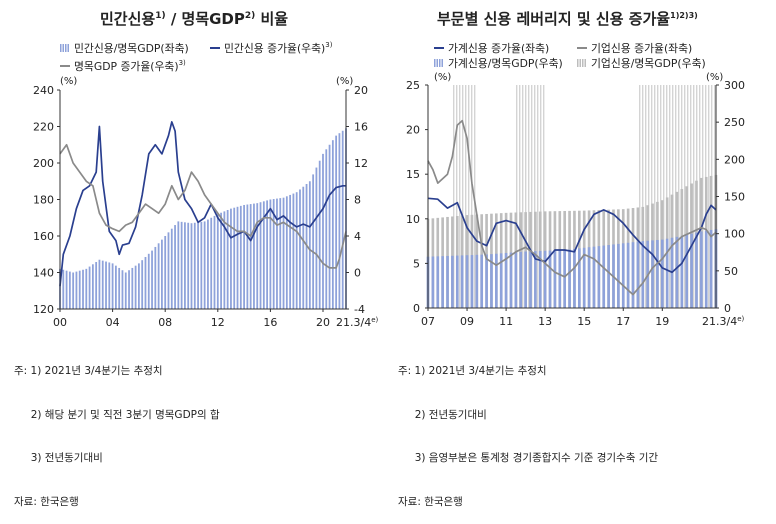 This screenshot has height=524, width=776. What do you see at coordinates (361, 90) in the screenshot?
I see `right-tick-label: 20` at bounding box center [361, 90].